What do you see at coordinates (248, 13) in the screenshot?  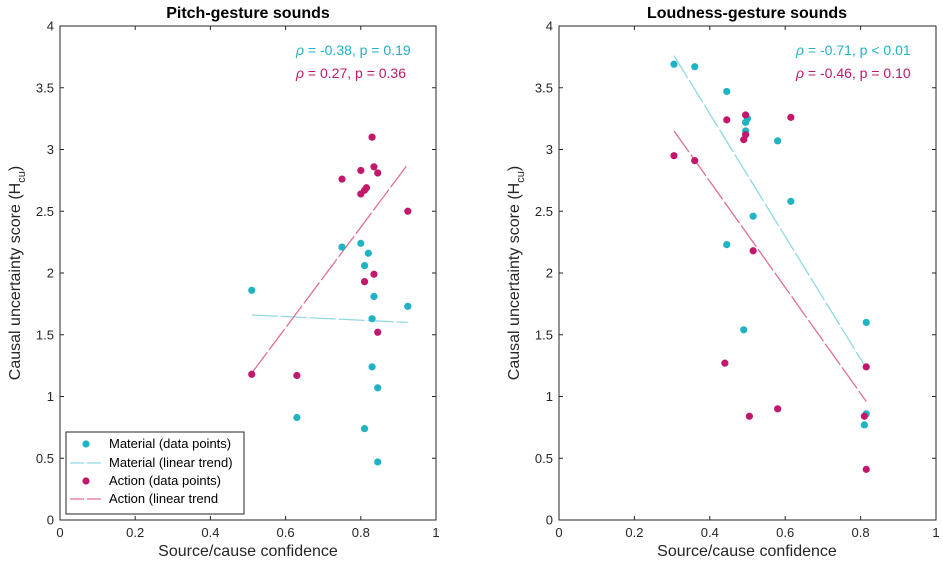 I see `chart-title: Pitch-gesture sounds` at bounding box center [248, 13].